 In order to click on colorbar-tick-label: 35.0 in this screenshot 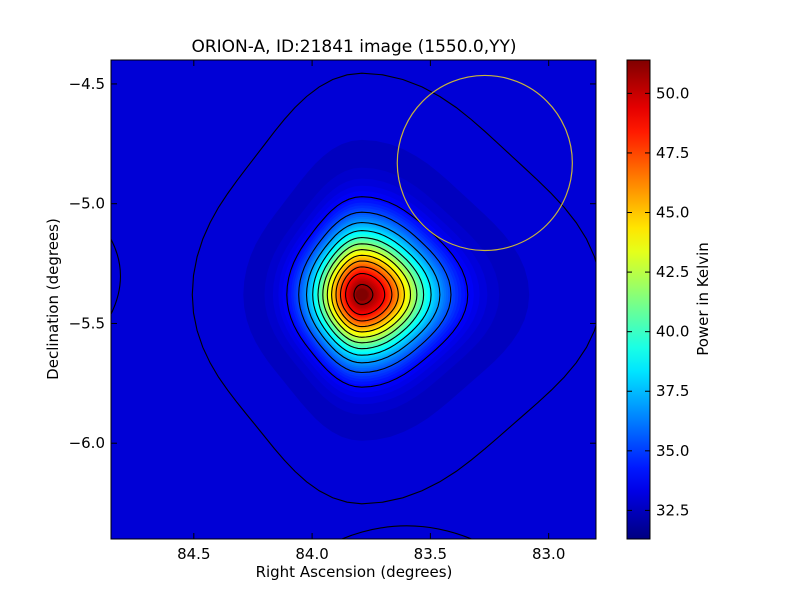, I will do `click(672, 451)`.